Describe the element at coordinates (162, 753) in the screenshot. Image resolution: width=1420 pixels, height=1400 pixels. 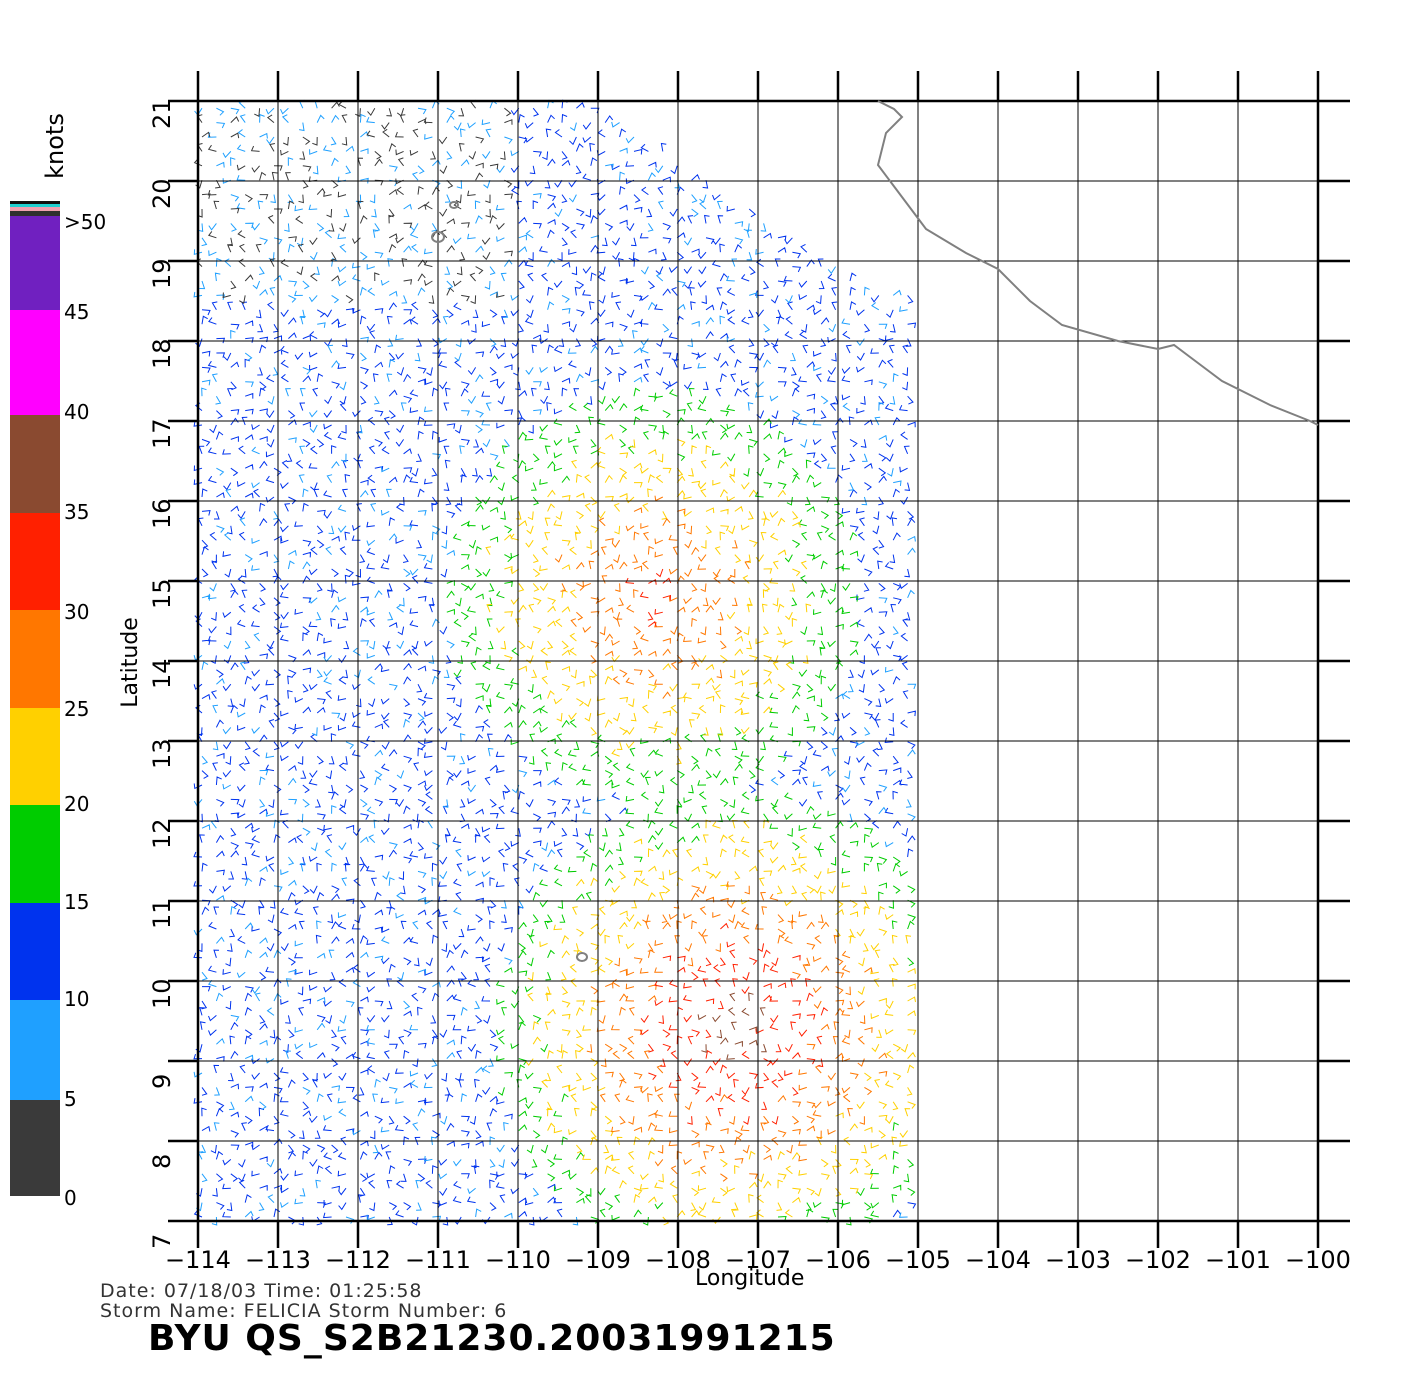
I see `latitude-tick-label: 13` at that location.